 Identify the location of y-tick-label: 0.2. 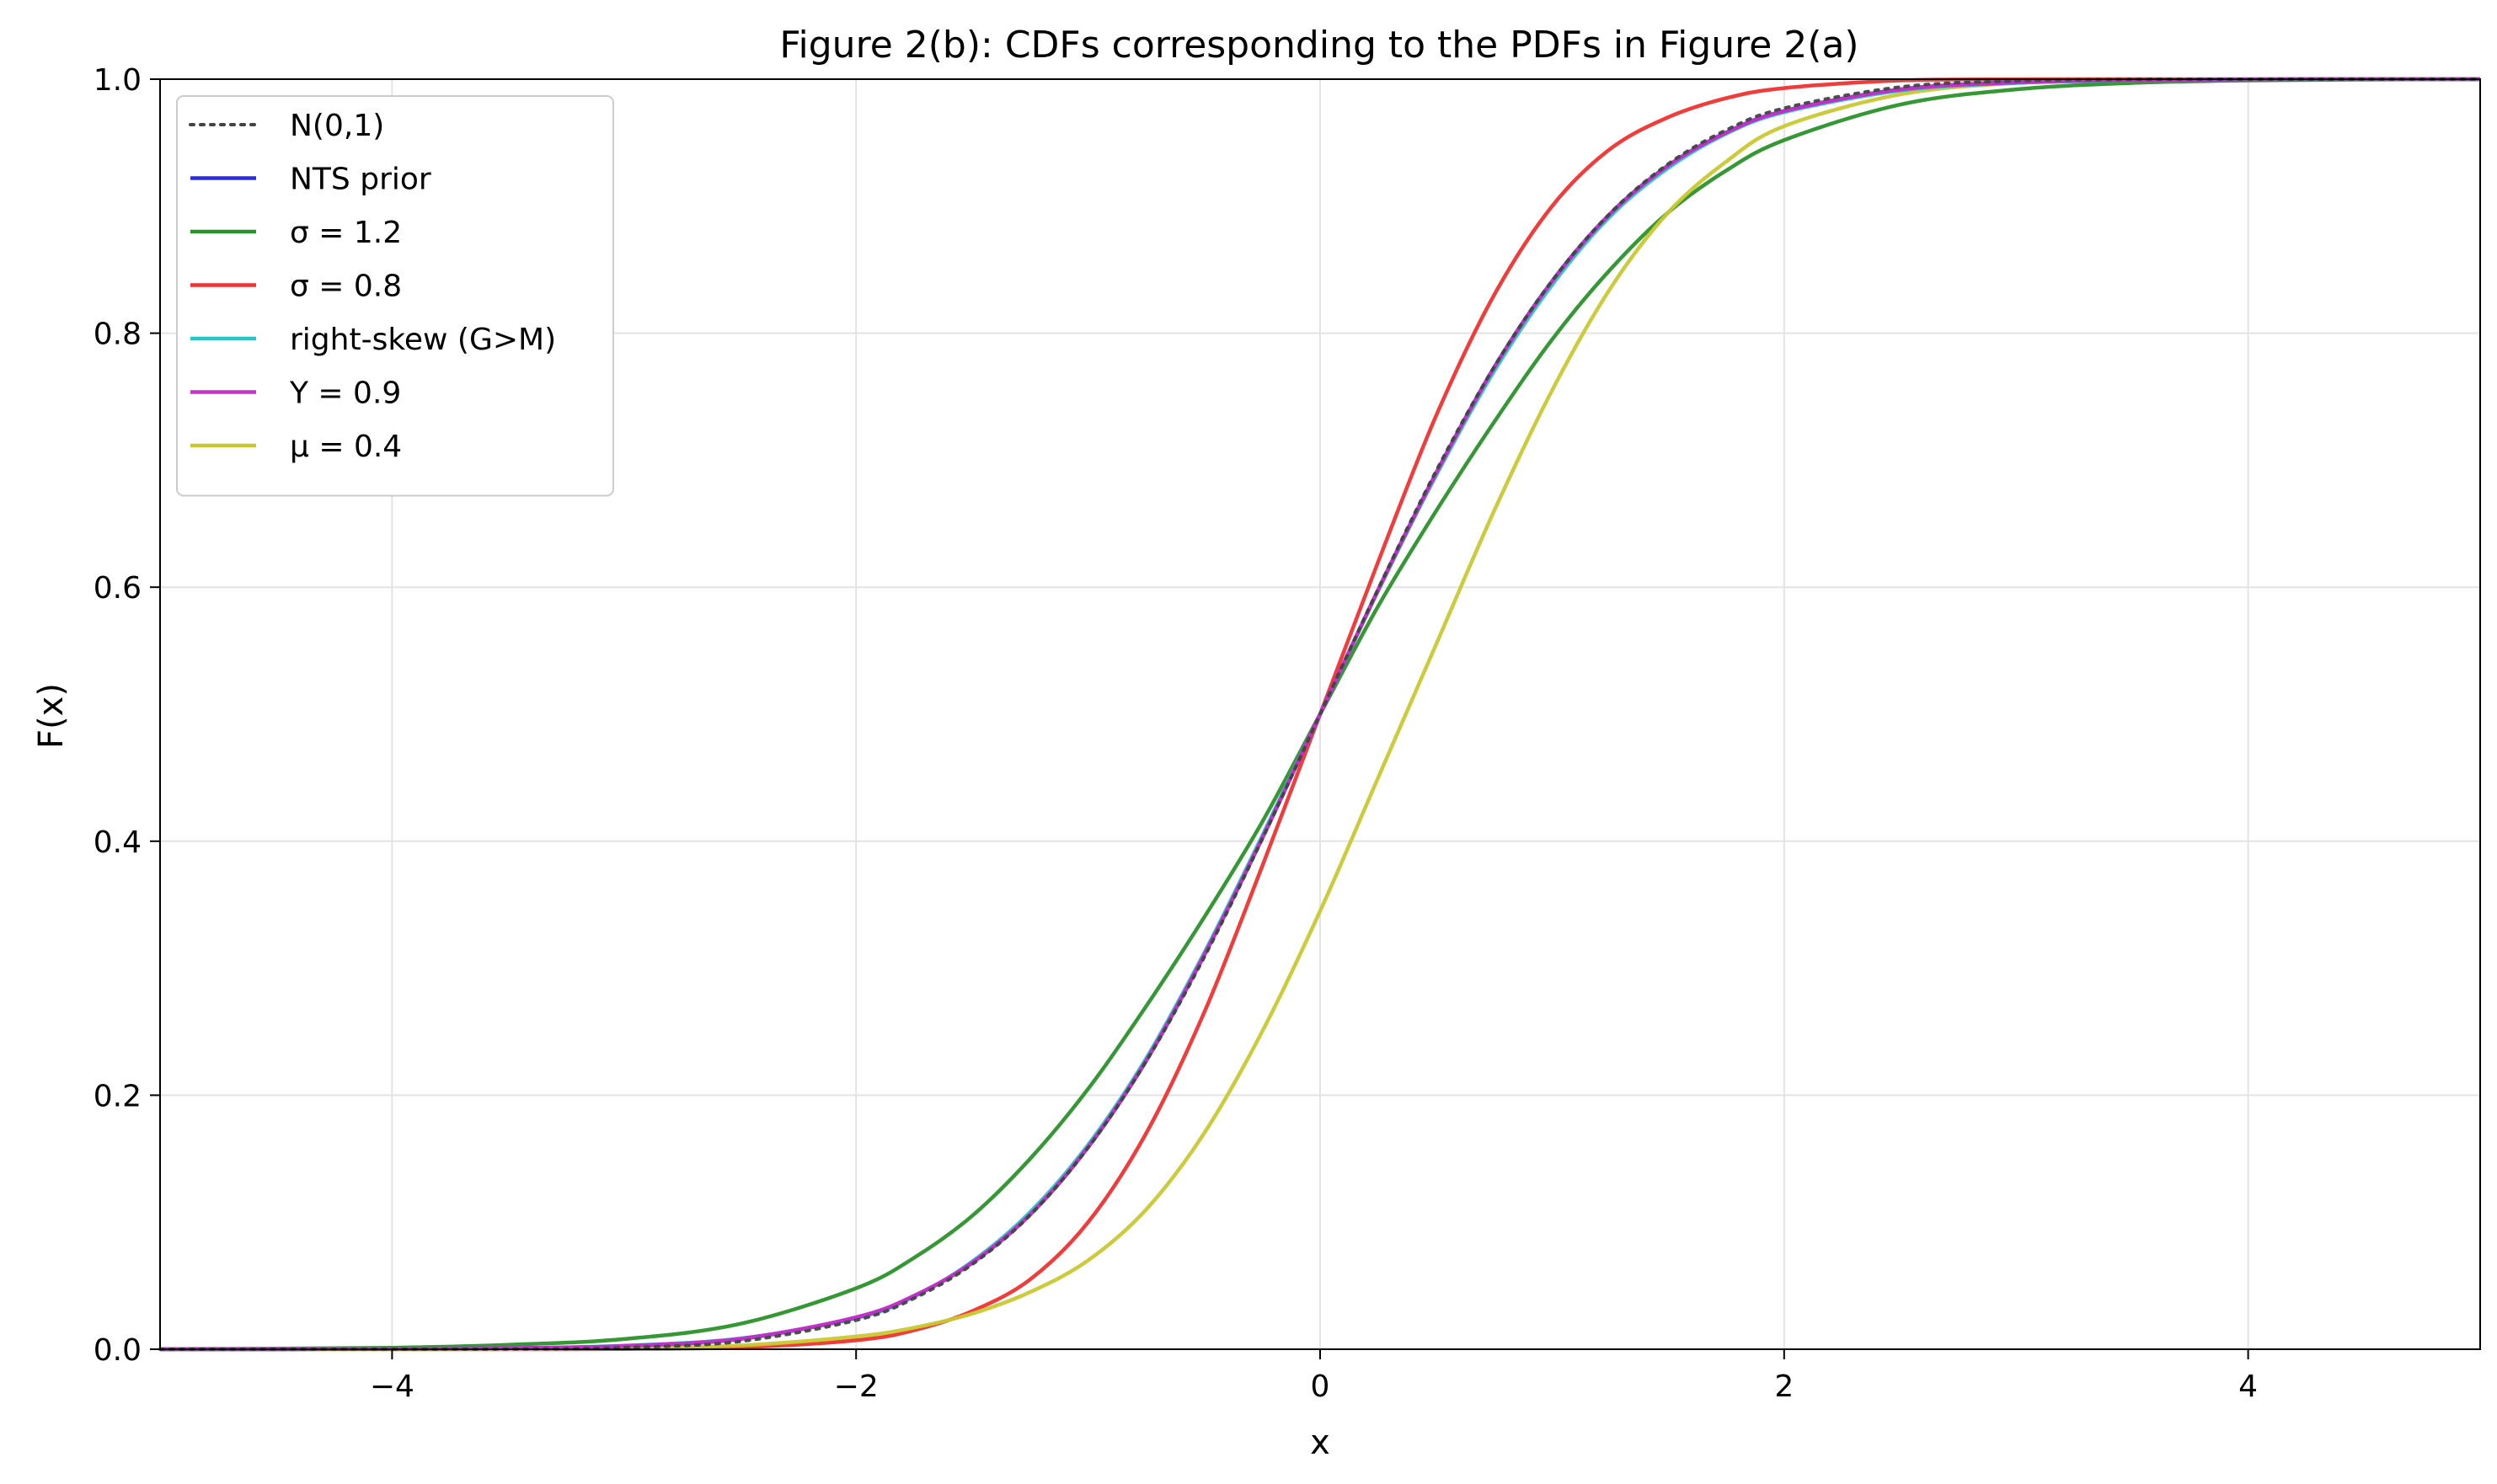
(118, 1096).